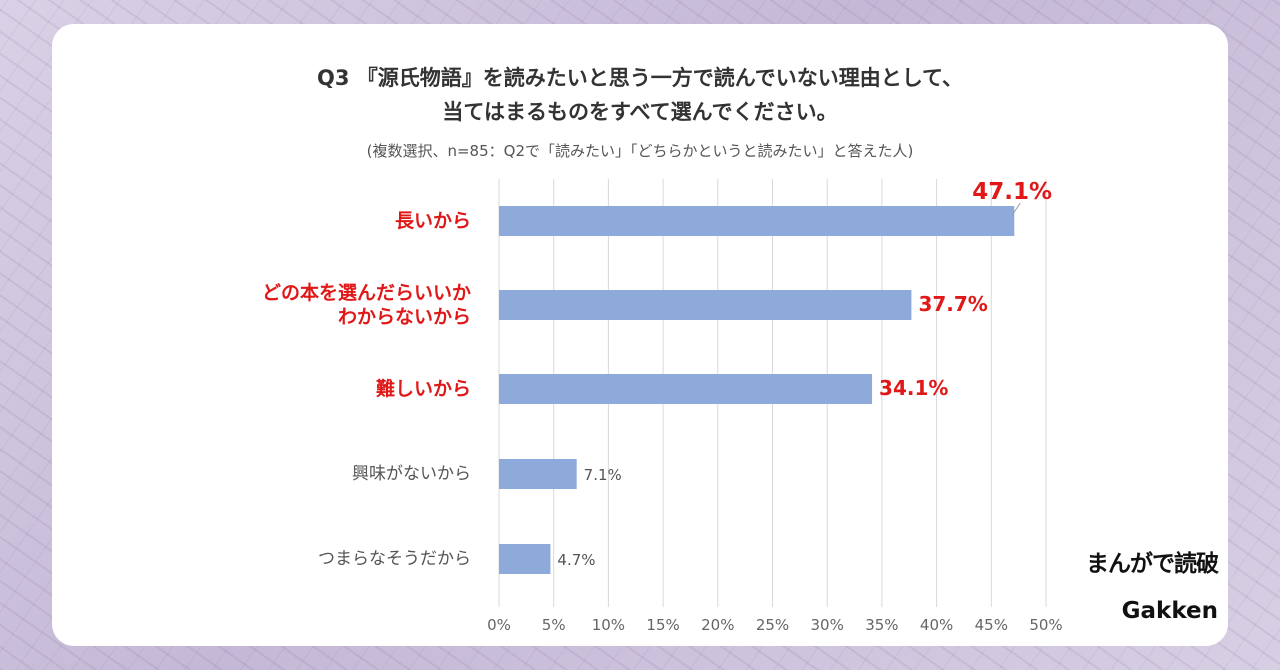  I want to click on data-label: 37.7%, so click(952, 304).